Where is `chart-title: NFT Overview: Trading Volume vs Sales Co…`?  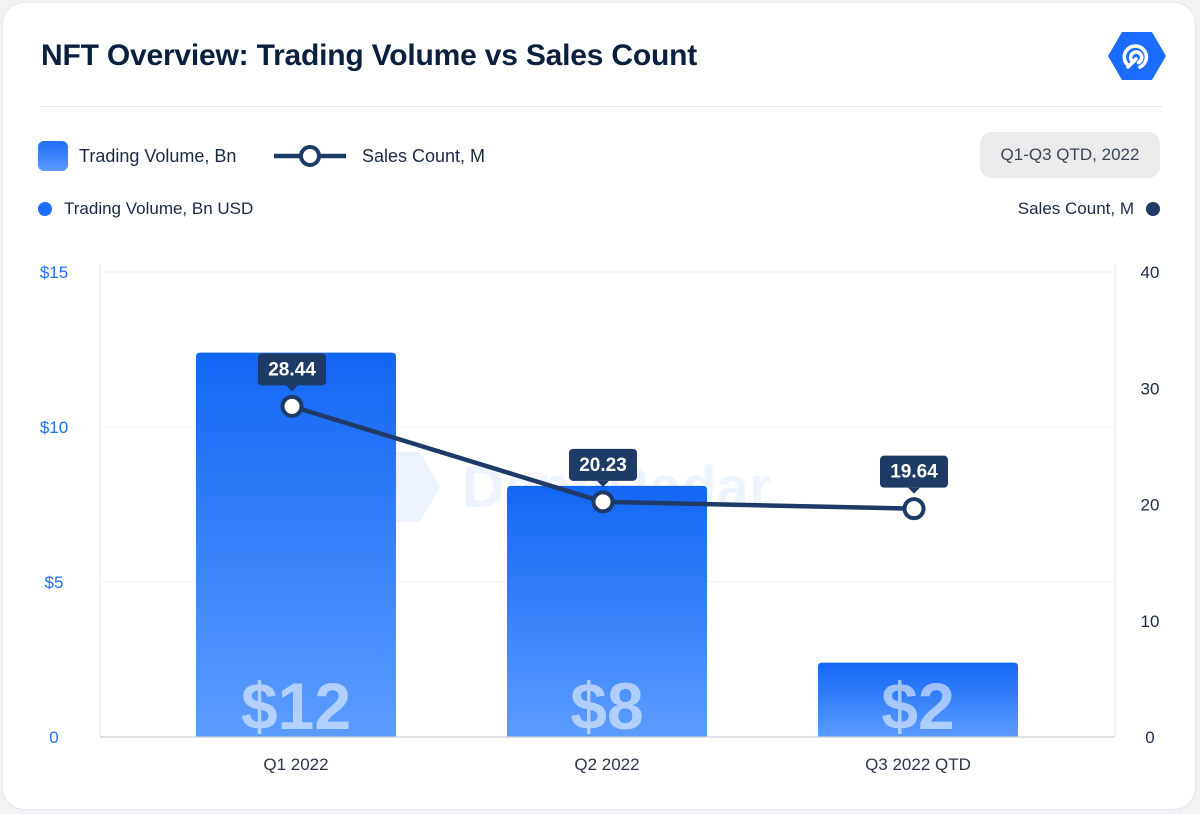
chart-title: NFT Overview: Trading Volume vs Sales Co… is located at coordinates (369, 55).